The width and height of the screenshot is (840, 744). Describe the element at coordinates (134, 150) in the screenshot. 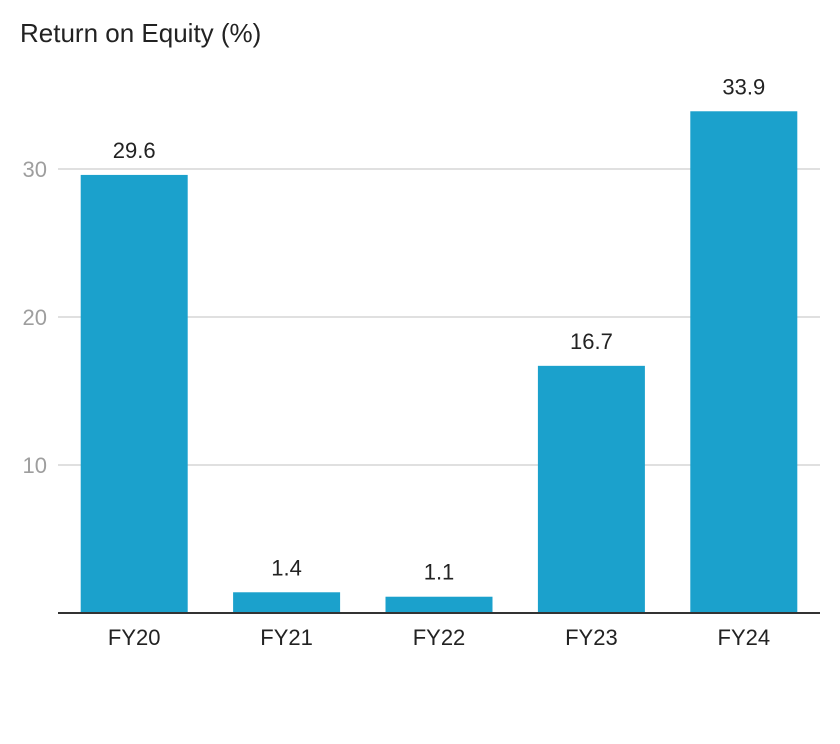

I see `data-label: 29.6` at that location.